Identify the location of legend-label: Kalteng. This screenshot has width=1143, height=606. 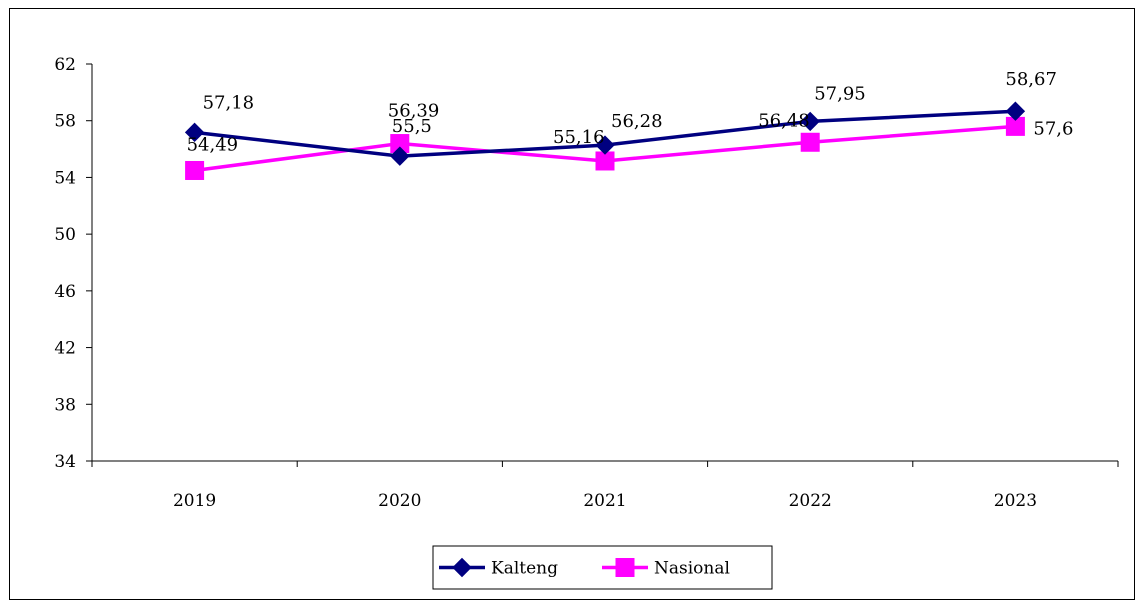
(524, 569).